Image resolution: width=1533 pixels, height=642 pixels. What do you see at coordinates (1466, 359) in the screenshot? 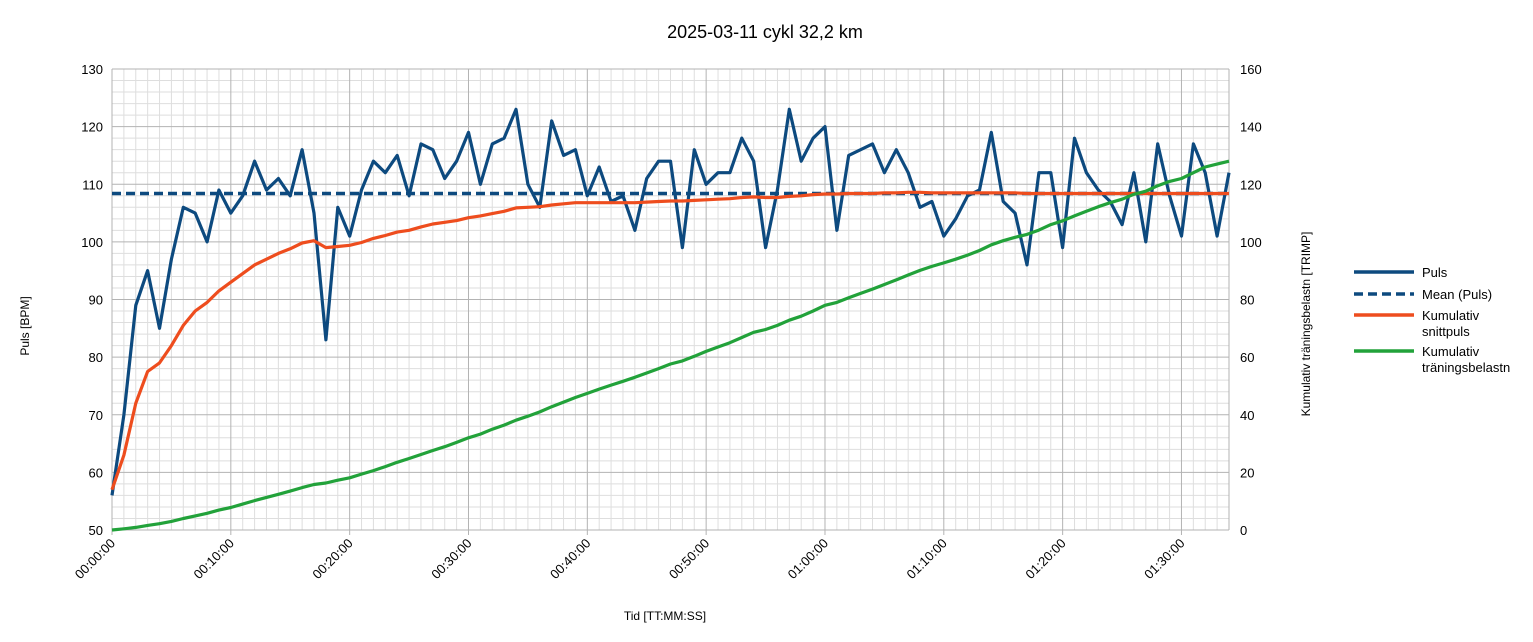
I see `legend-label: Kumulativ träningsbelastn` at bounding box center [1466, 359].